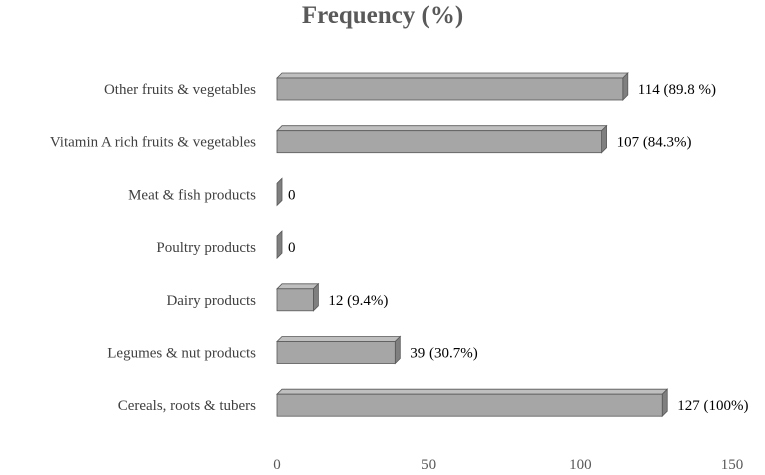 This screenshot has width=765, height=475. I want to click on data-label: 114 (89.8 %), so click(677, 90).